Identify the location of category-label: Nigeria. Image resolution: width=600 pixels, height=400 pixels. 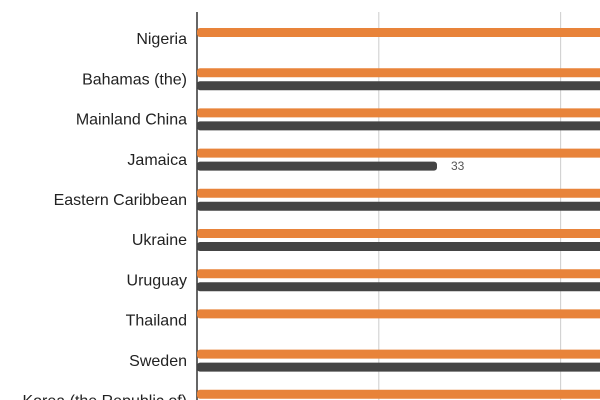
(161, 39).